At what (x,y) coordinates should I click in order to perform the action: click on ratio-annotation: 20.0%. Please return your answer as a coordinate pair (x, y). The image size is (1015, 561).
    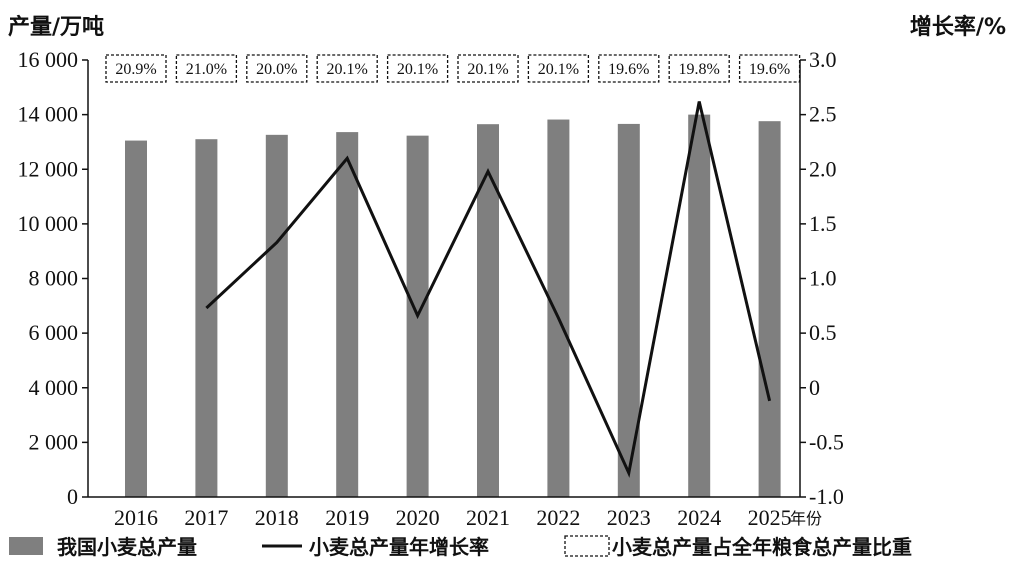
    Looking at the image, I should click on (277, 68).